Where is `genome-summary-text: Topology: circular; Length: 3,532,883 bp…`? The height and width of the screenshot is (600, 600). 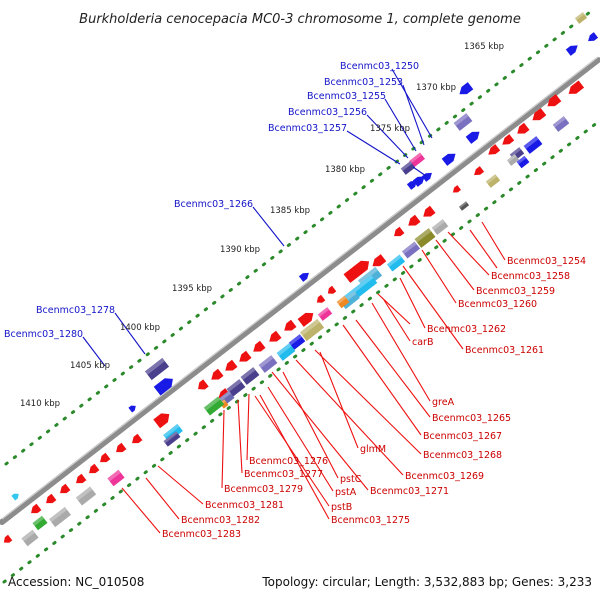 genome-summary-text: Topology: circular; Length: 3,532,883 bp… is located at coordinates (426, 582).